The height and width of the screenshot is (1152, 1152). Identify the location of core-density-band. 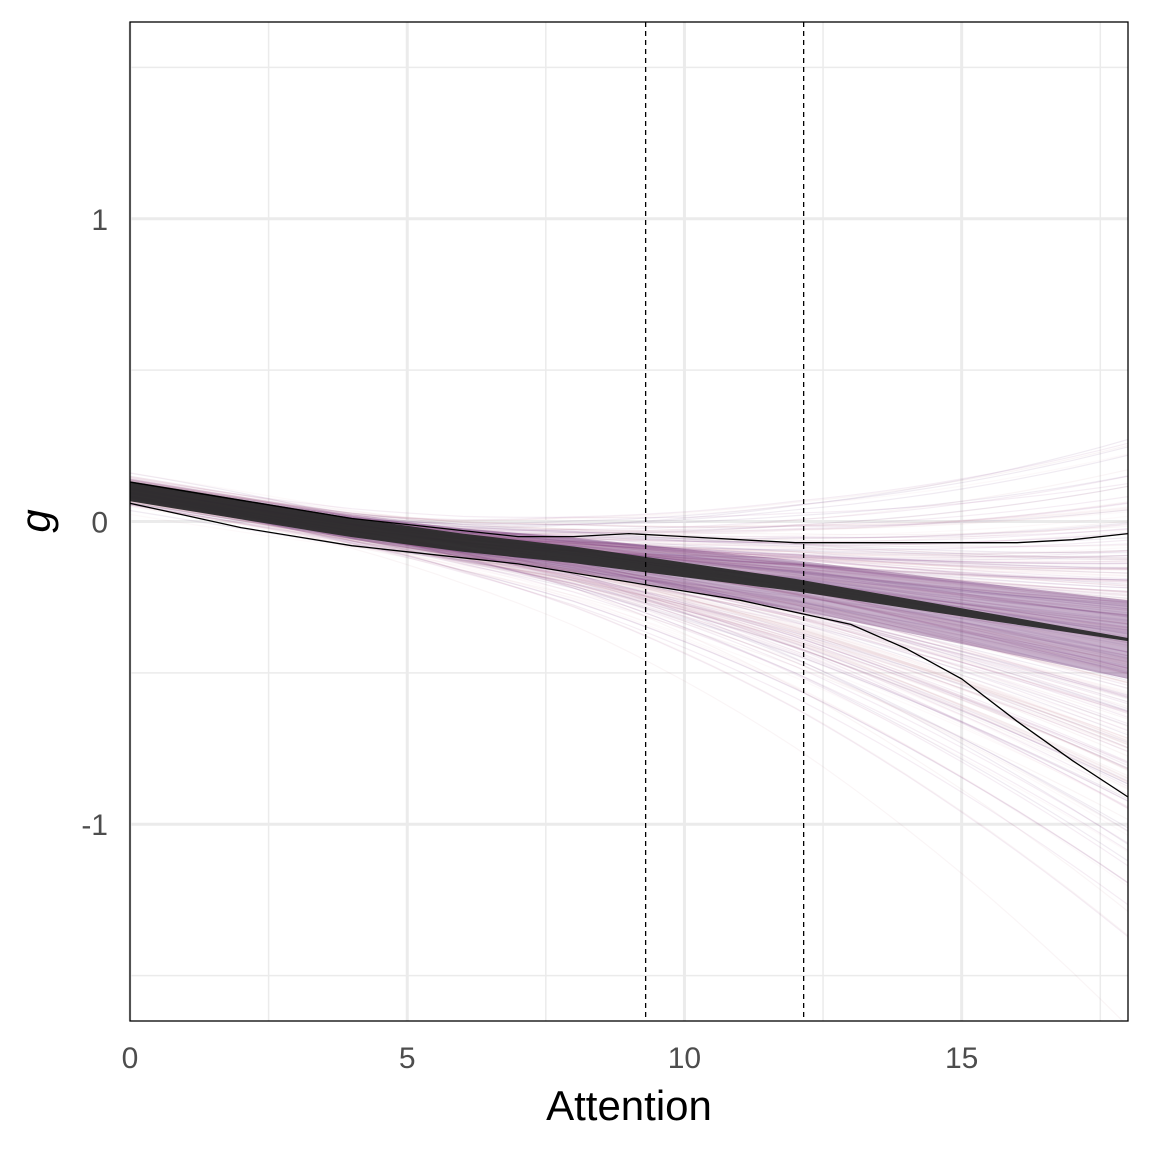
(629, 561).